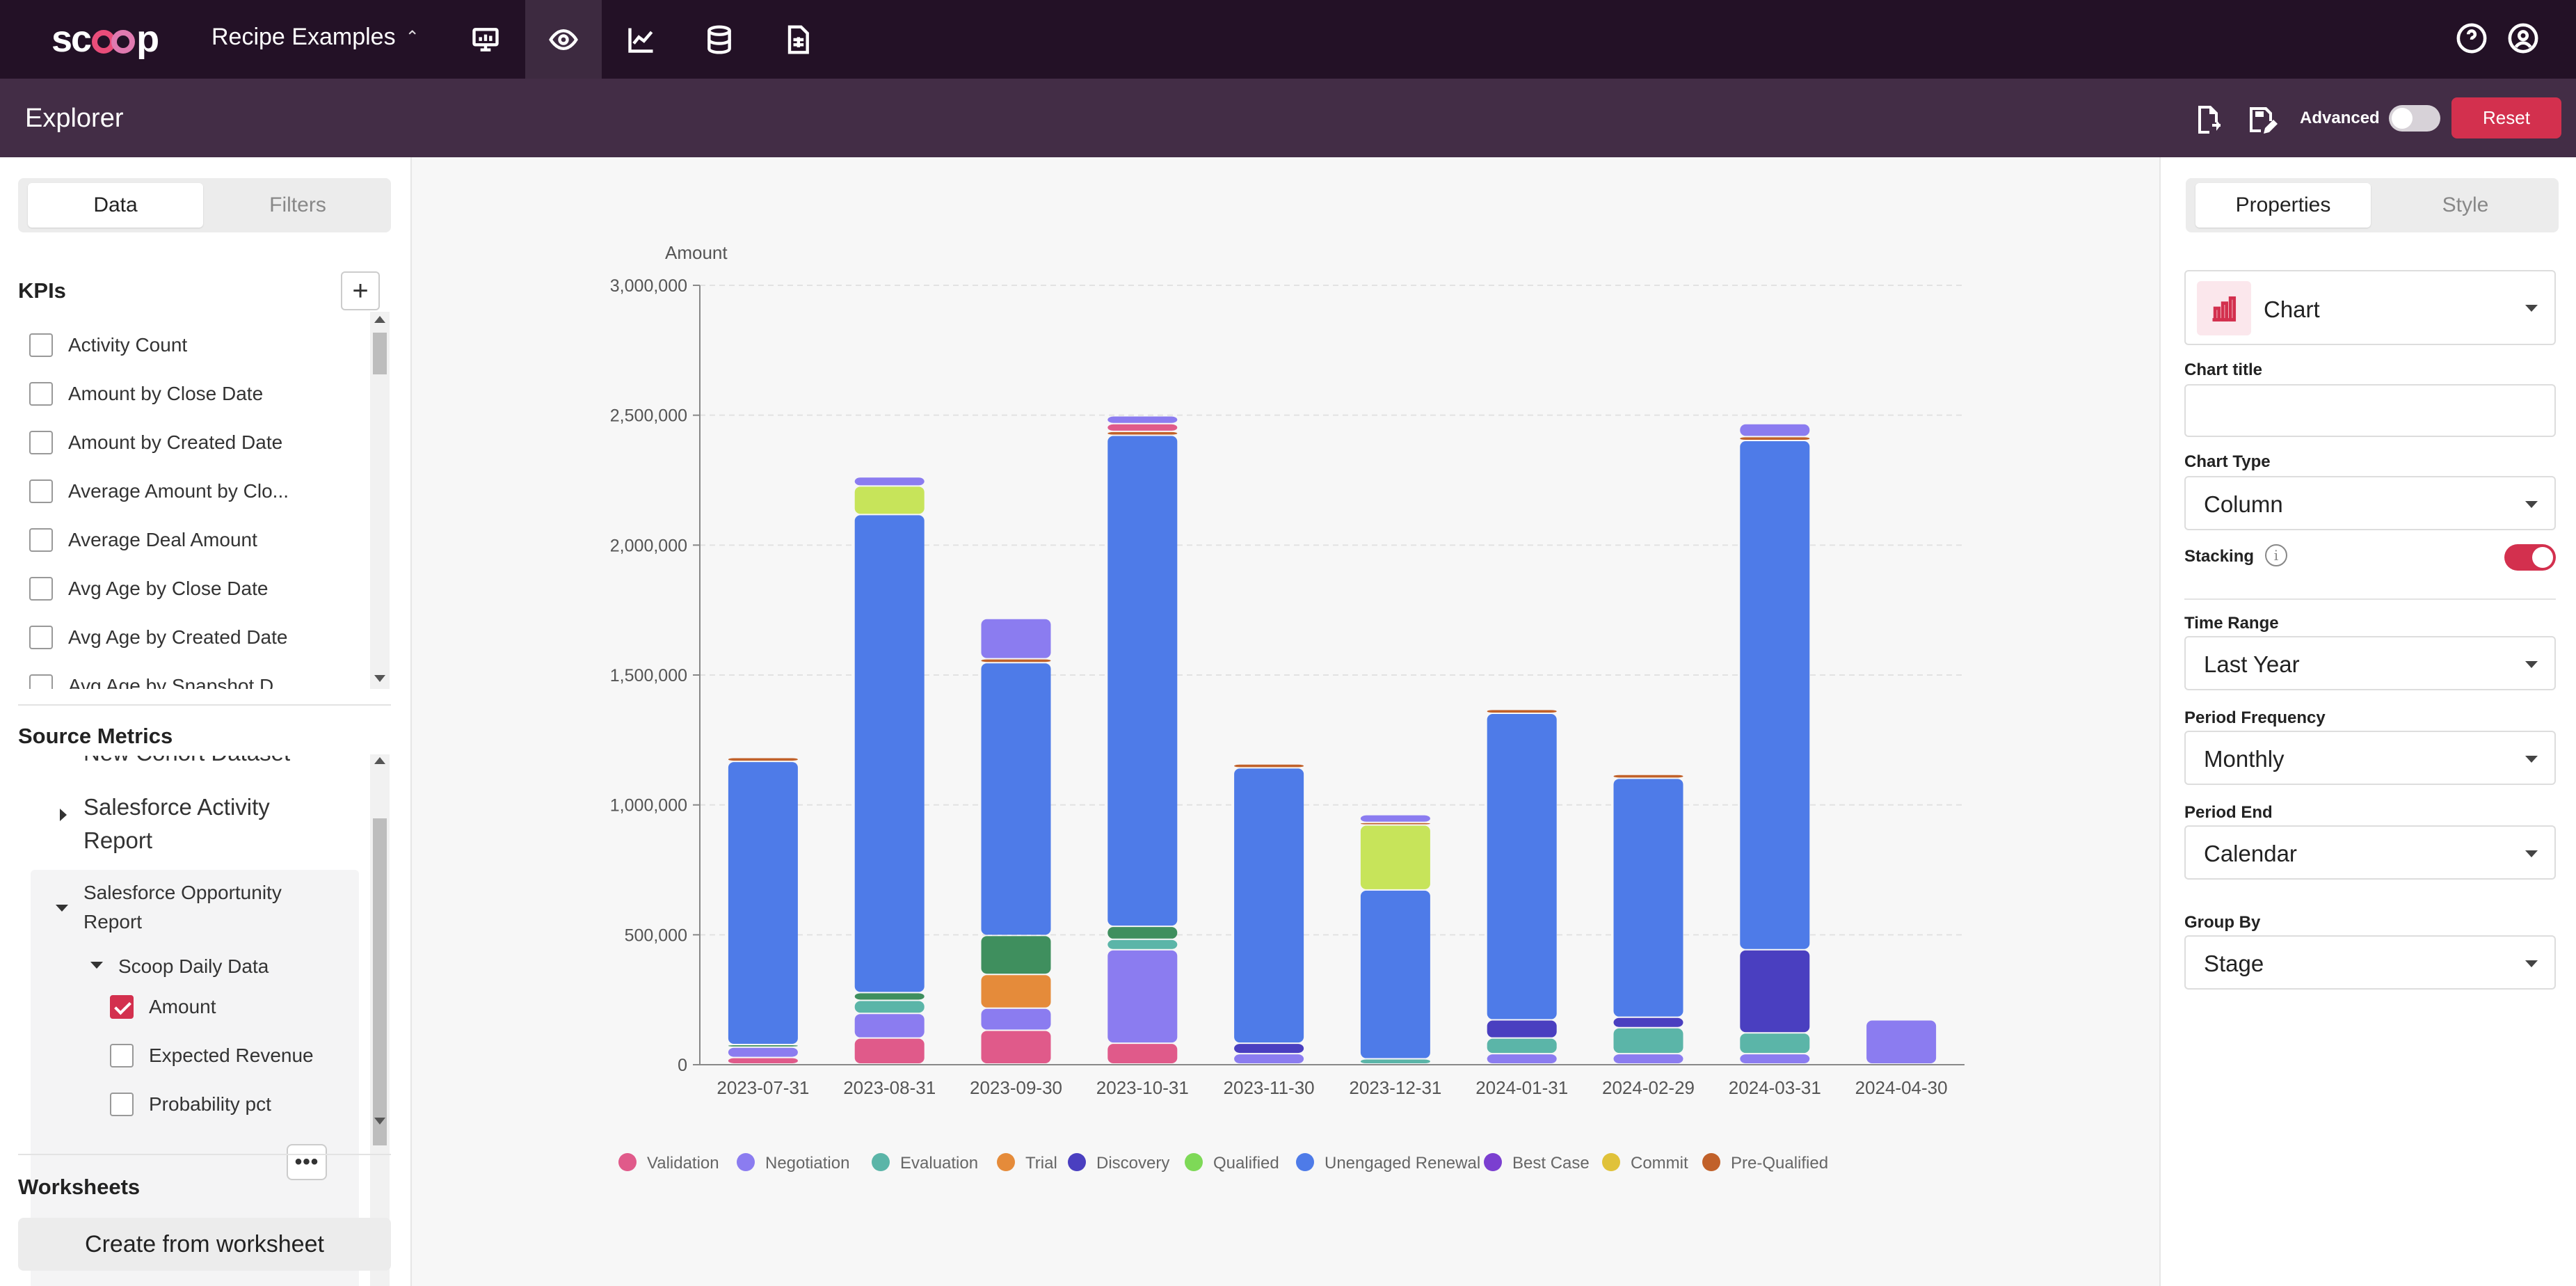 Image resolution: width=2576 pixels, height=1286 pixels. I want to click on kpi-item: Average Deal Amount, so click(143, 540).